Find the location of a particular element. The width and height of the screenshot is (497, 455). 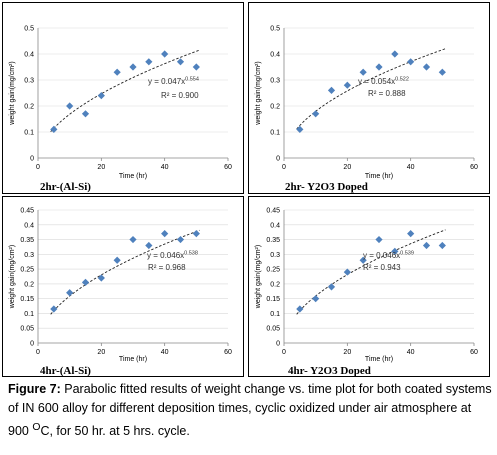

equation-base: y = 0.047x is located at coordinates (166, 81).